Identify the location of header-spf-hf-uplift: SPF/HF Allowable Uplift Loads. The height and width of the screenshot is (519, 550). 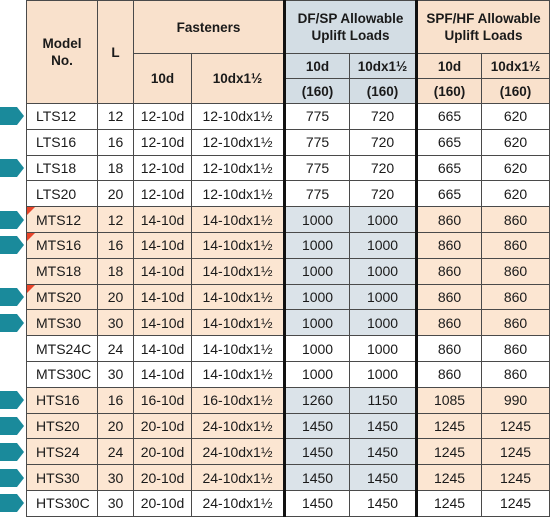
(483, 27).